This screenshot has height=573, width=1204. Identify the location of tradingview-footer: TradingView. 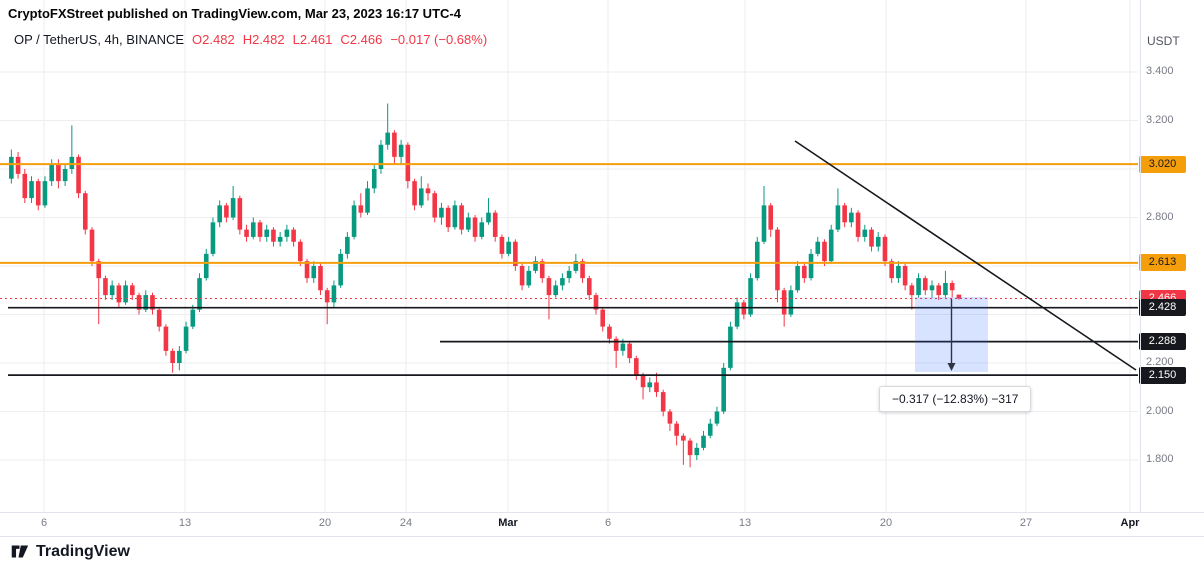
(70, 551).